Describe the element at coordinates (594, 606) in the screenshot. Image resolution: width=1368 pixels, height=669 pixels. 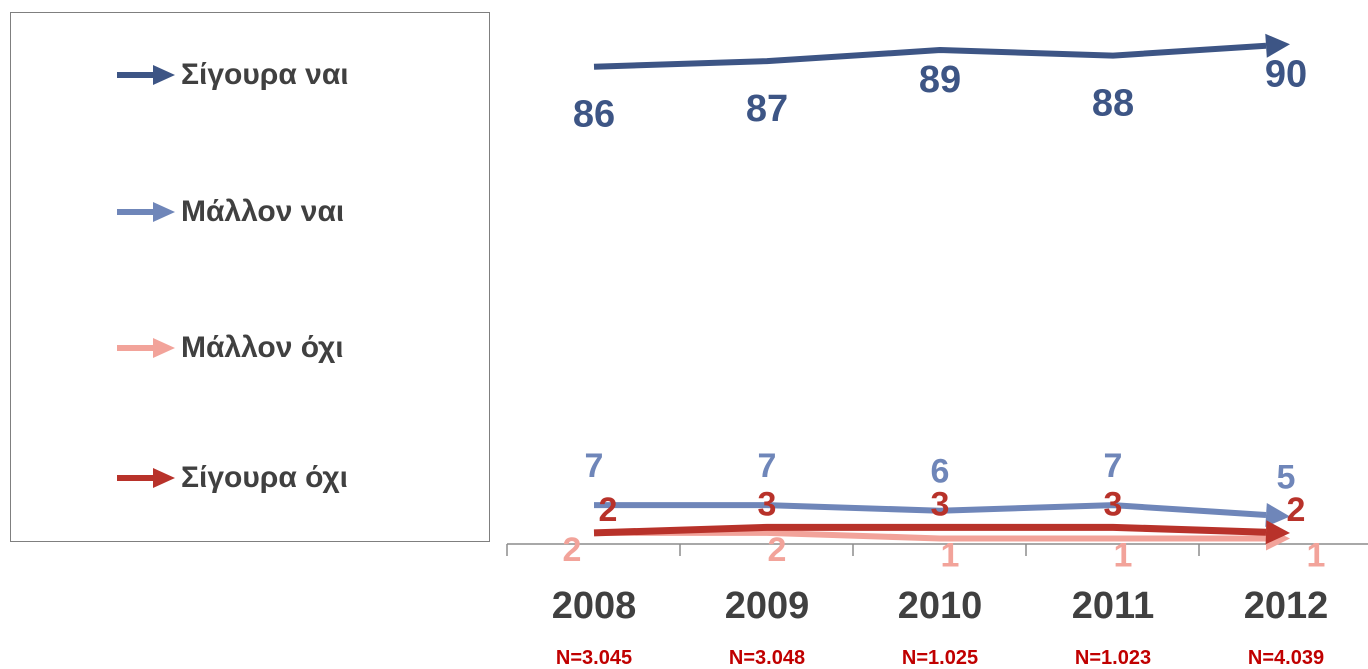
I see `x-tick-label: 2008` at that location.